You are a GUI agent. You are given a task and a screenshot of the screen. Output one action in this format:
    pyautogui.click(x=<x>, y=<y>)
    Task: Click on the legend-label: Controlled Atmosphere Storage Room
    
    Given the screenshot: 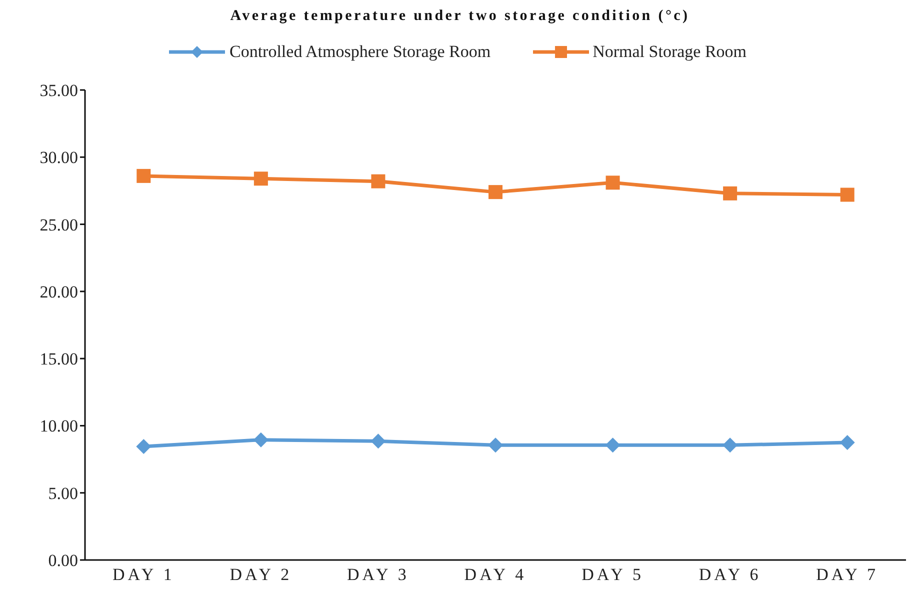 What is the action you would take?
    pyautogui.click(x=360, y=52)
    